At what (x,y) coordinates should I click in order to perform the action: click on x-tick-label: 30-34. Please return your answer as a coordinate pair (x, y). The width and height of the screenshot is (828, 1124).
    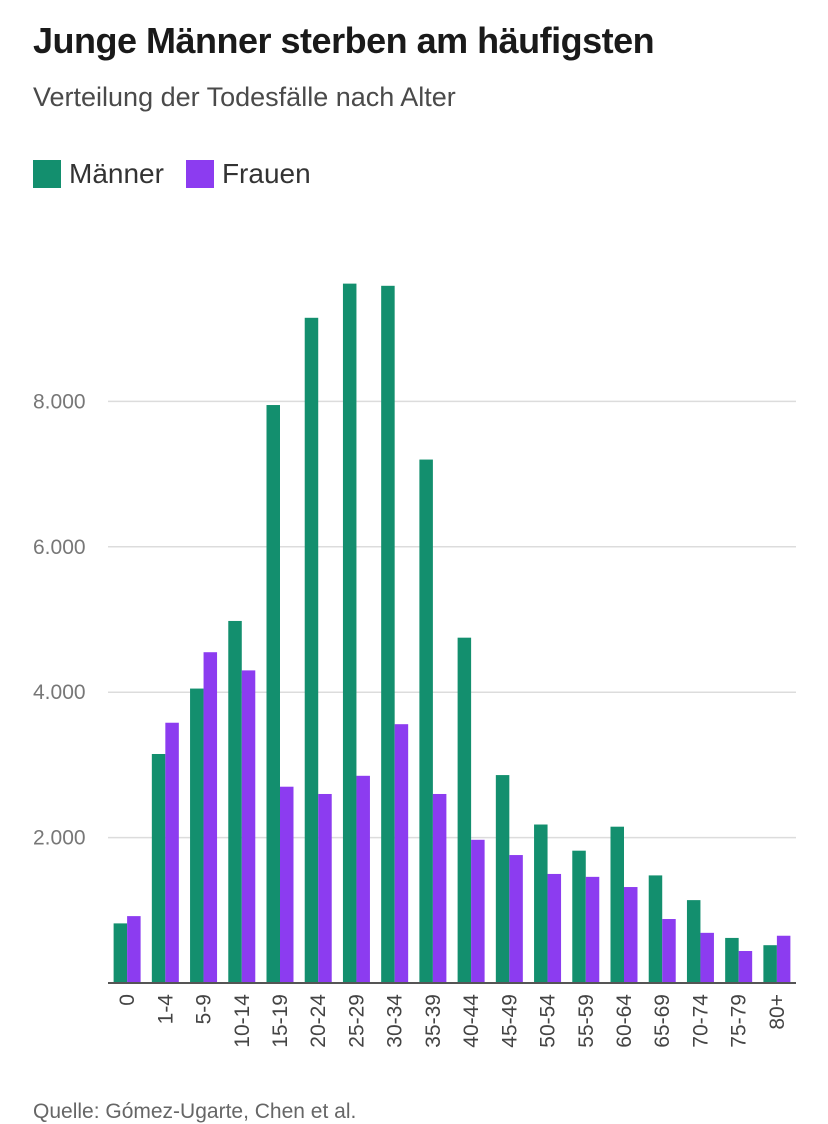
    Looking at the image, I should click on (395, 1021).